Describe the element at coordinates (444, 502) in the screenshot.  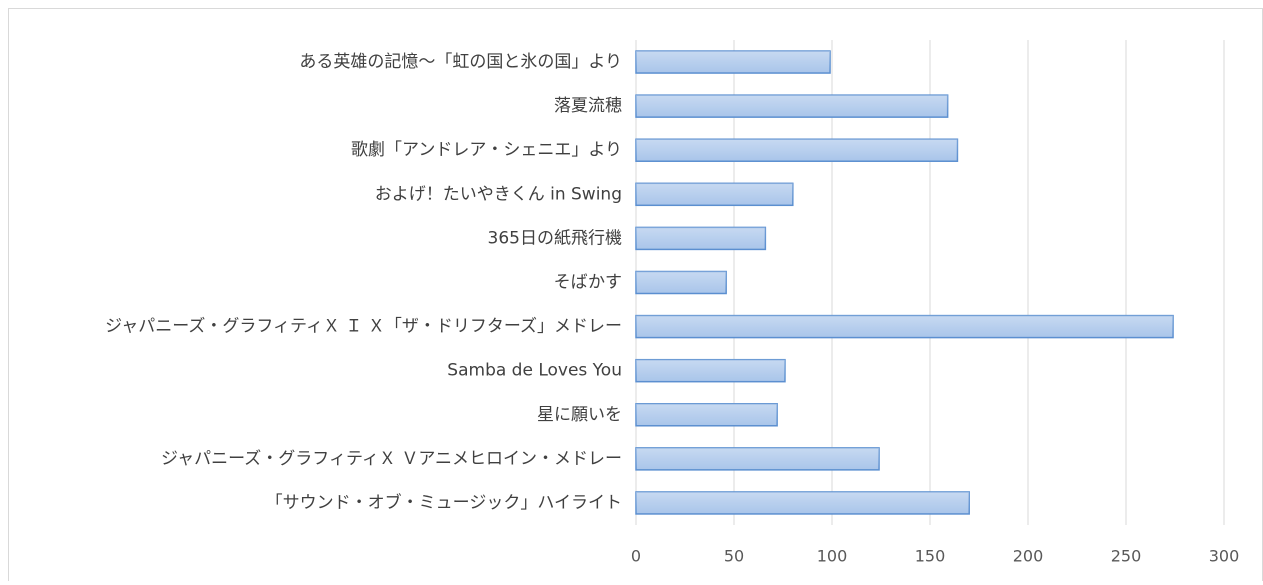
I see `y-tick-label: 「サウンド・オブ・ミュージック」ハイライト` at that location.